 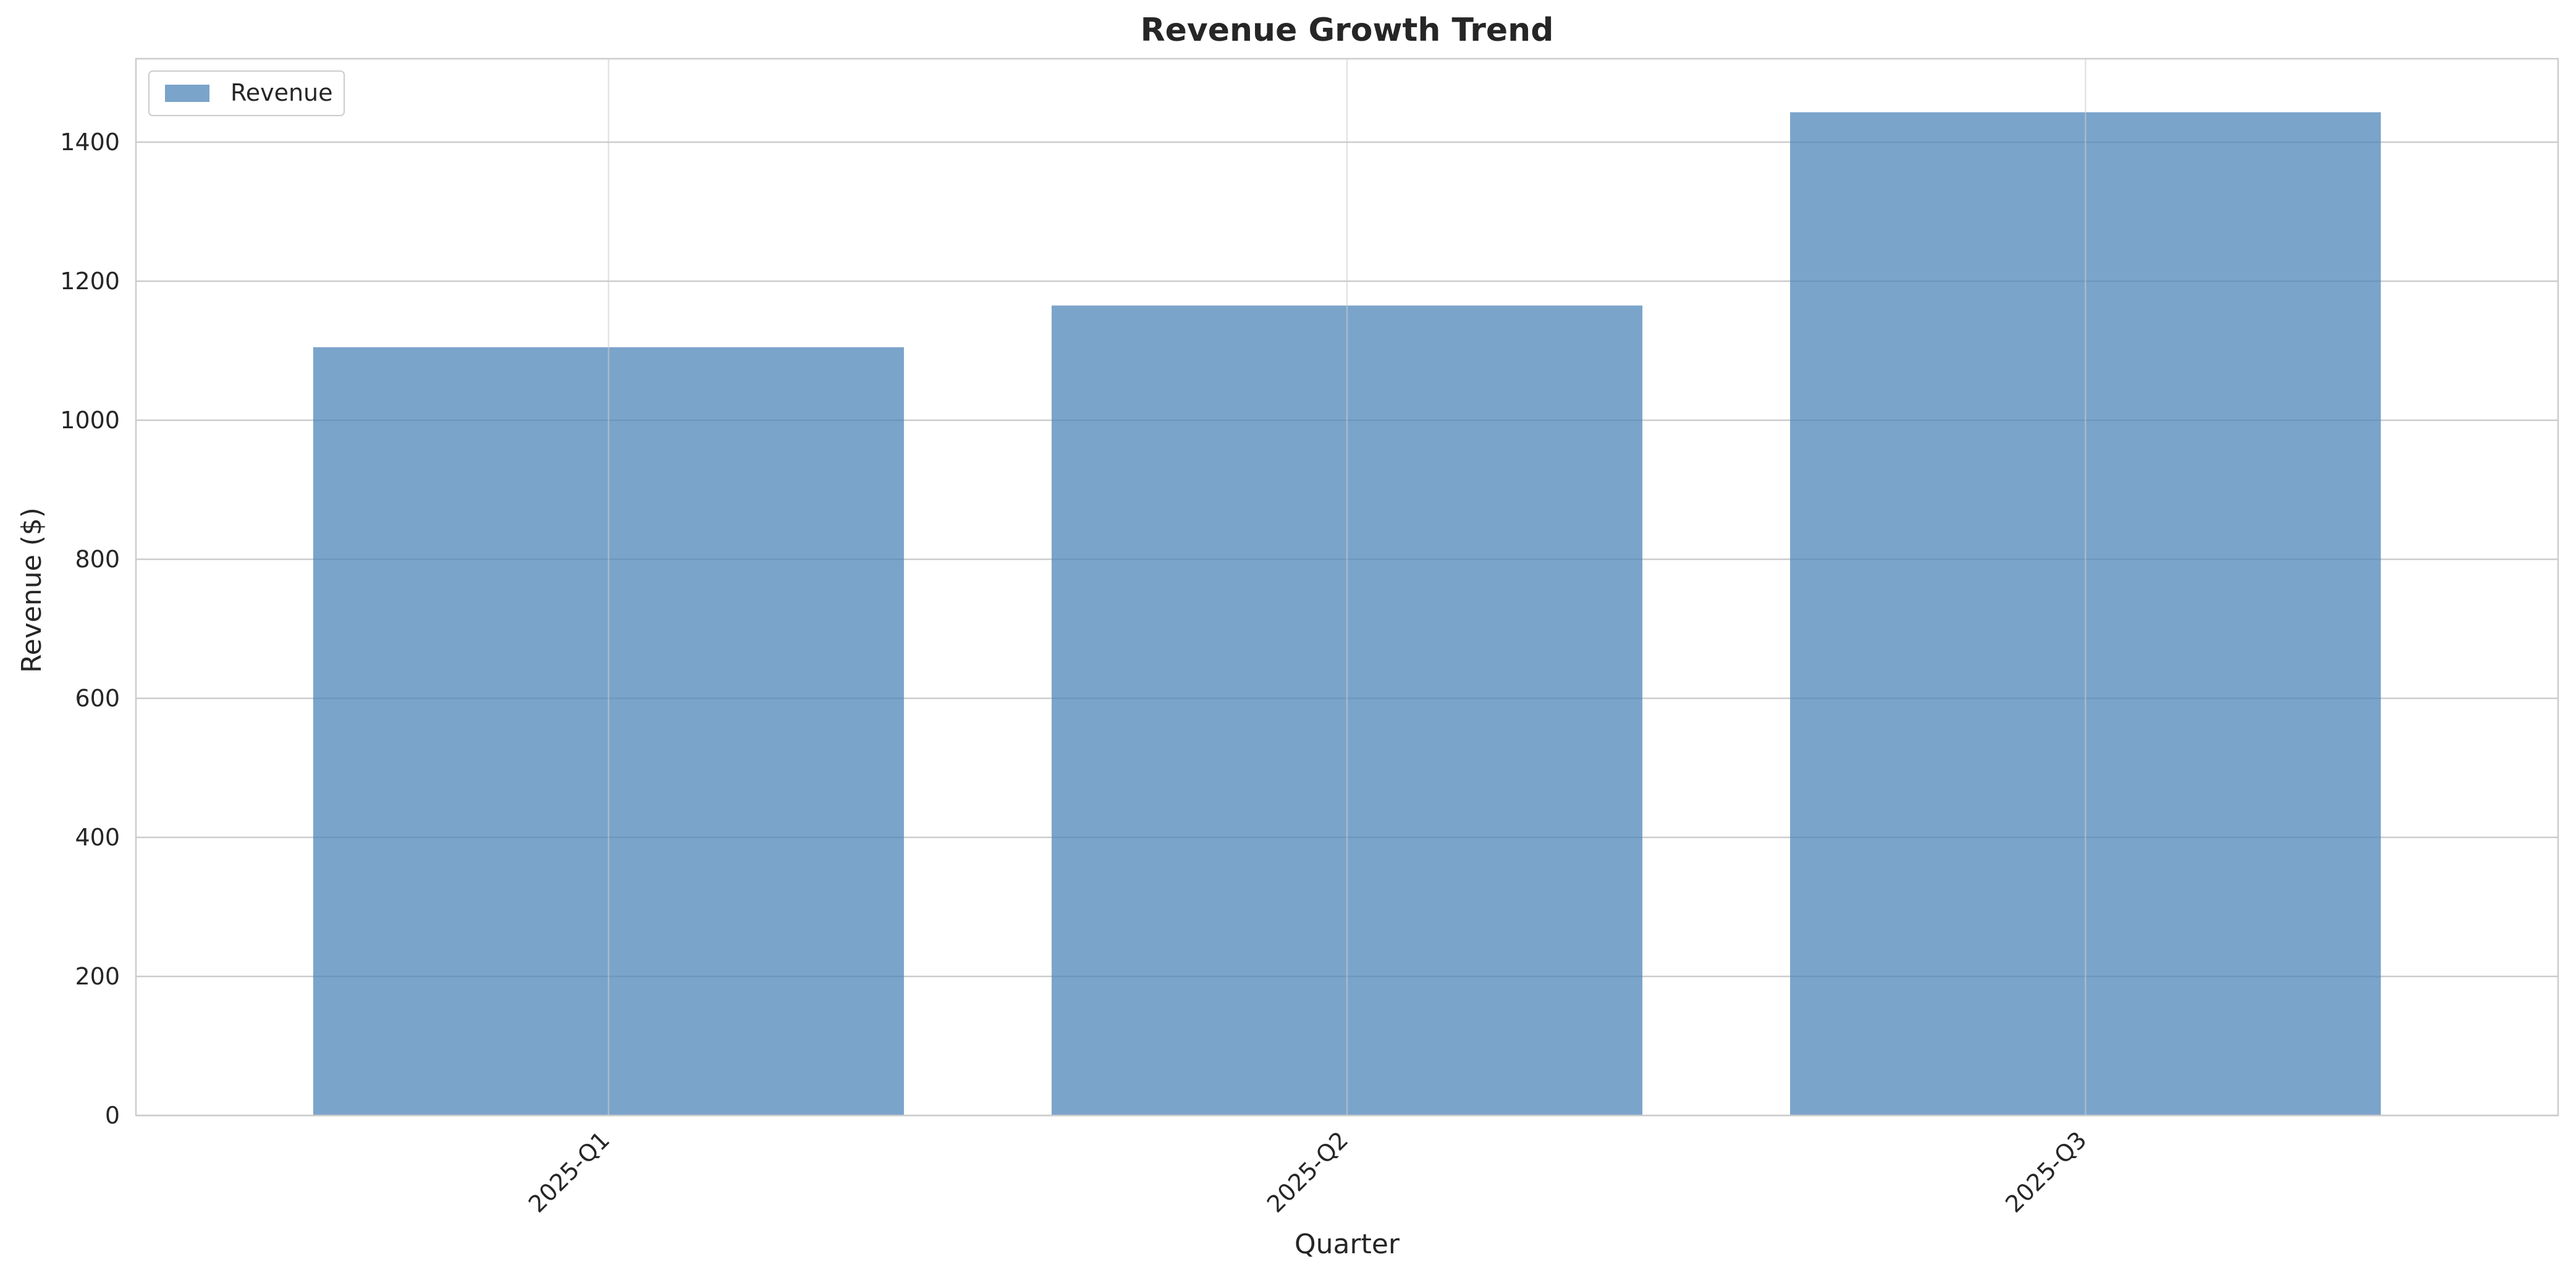 I want to click on y-tick-label: 800, so click(x=97, y=559).